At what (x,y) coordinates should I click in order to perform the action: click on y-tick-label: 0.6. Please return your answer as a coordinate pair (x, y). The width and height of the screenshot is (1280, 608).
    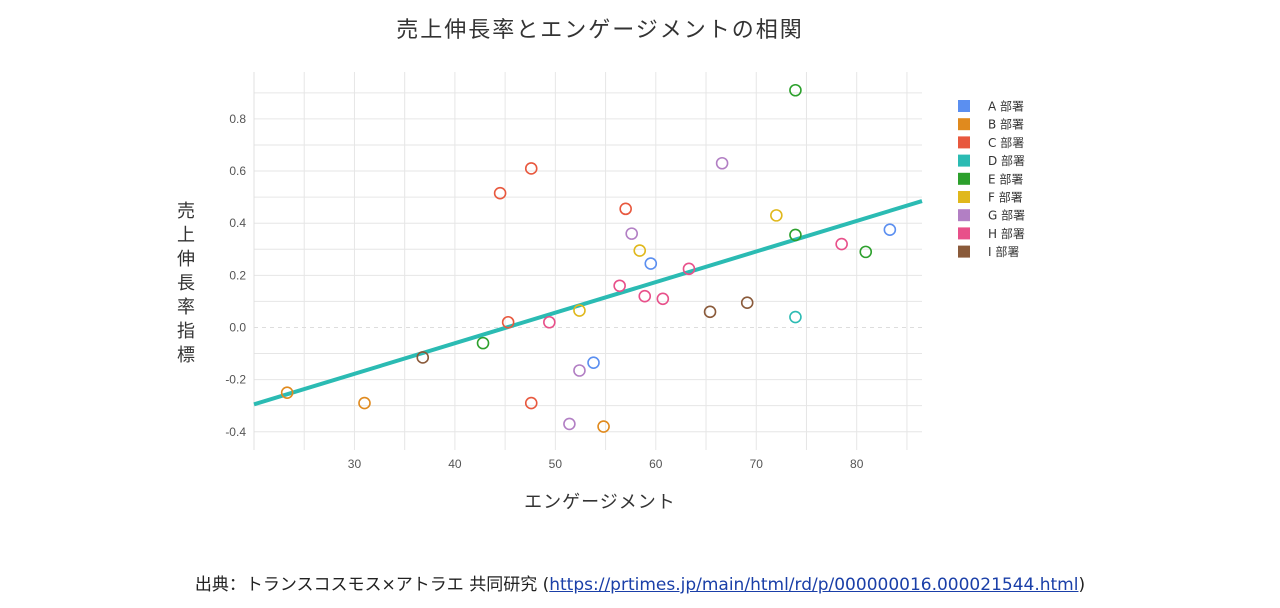
    Looking at the image, I should click on (237, 171).